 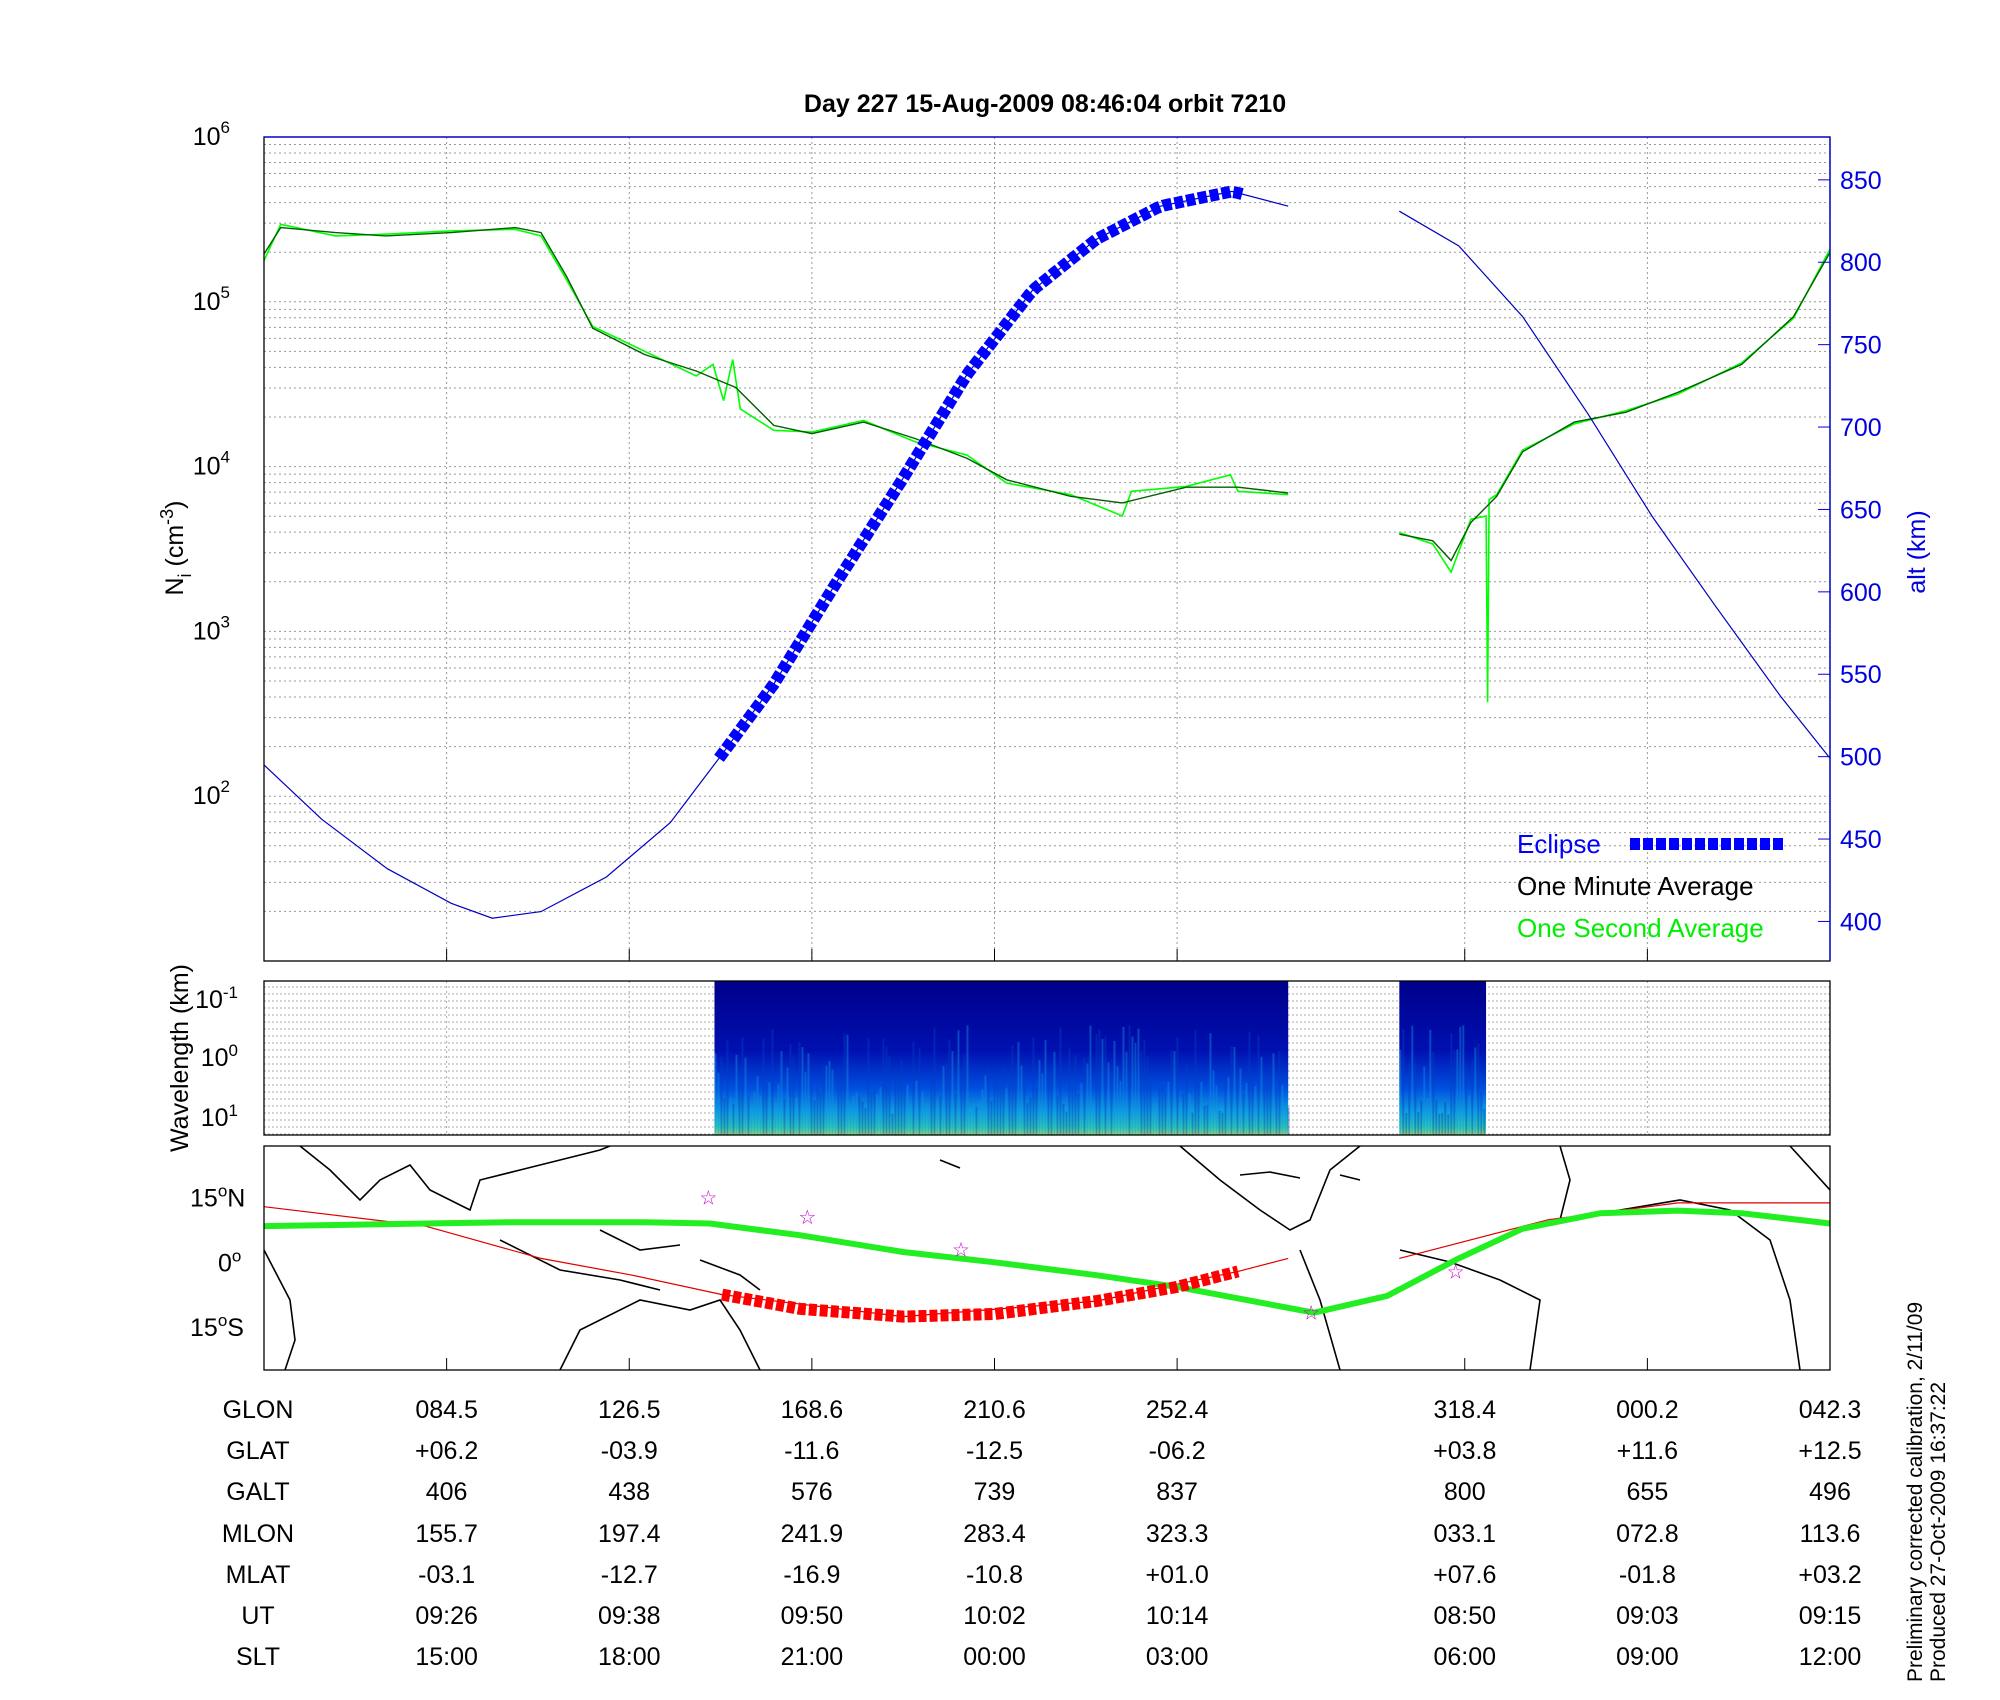 I want to click on spectrogram-block, so click(x=1001, y=1058).